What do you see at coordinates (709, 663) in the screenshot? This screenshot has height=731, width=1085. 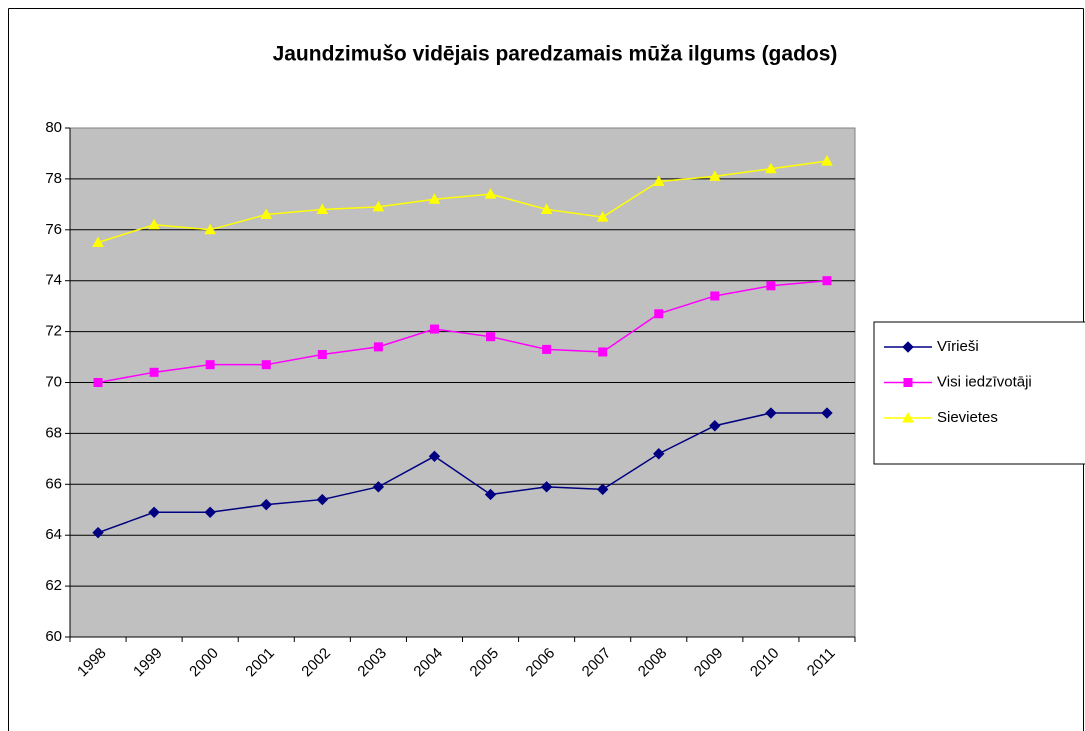 I see `x-tick-label: 2009` at bounding box center [709, 663].